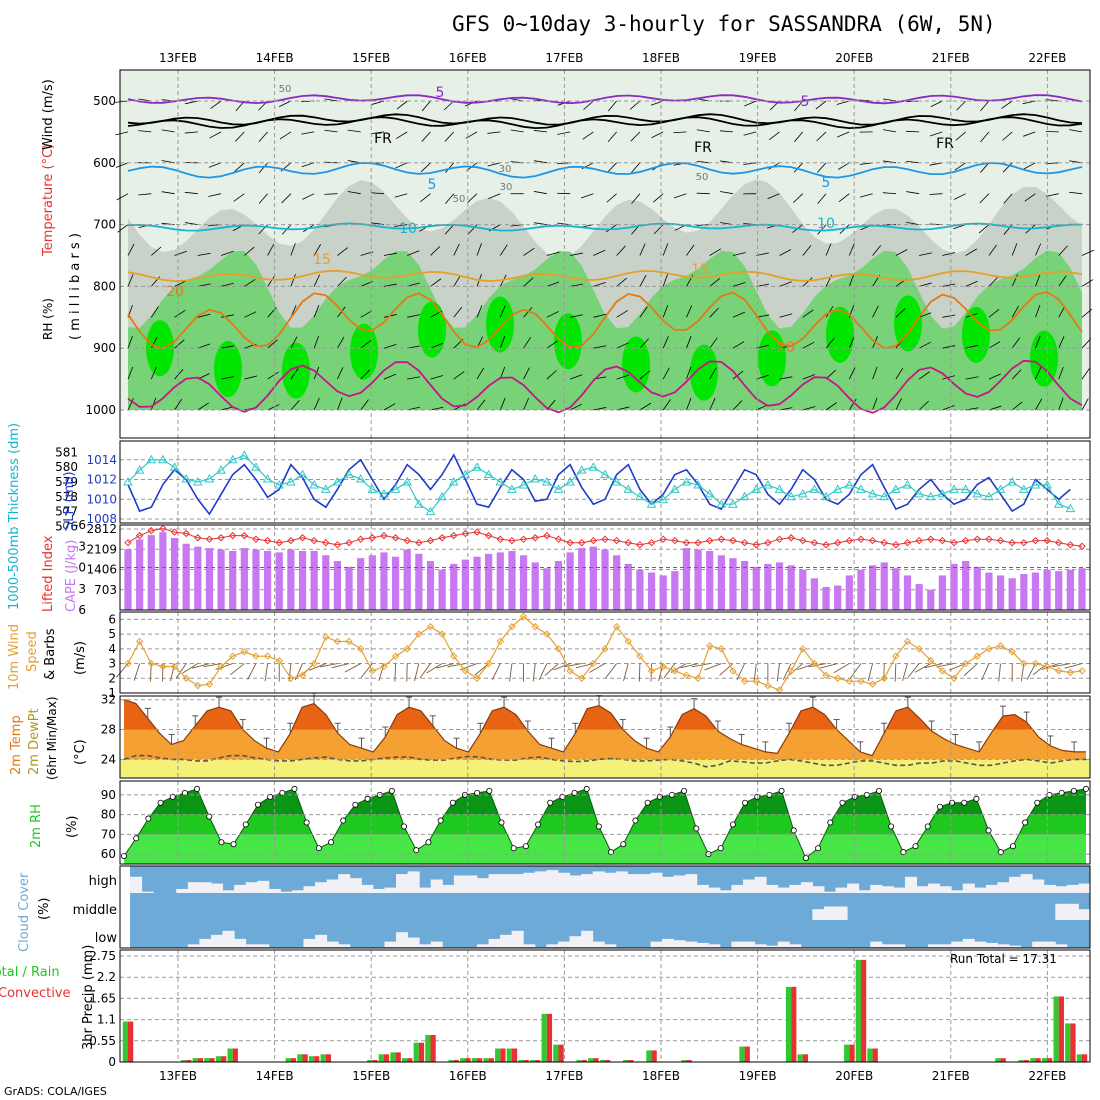 Image resolution: width=1100 pixels, height=1100 pixels. What do you see at coordinates (599, 483) in the screenshot?
I see `thickness-line` at bounding box center [599, 483].